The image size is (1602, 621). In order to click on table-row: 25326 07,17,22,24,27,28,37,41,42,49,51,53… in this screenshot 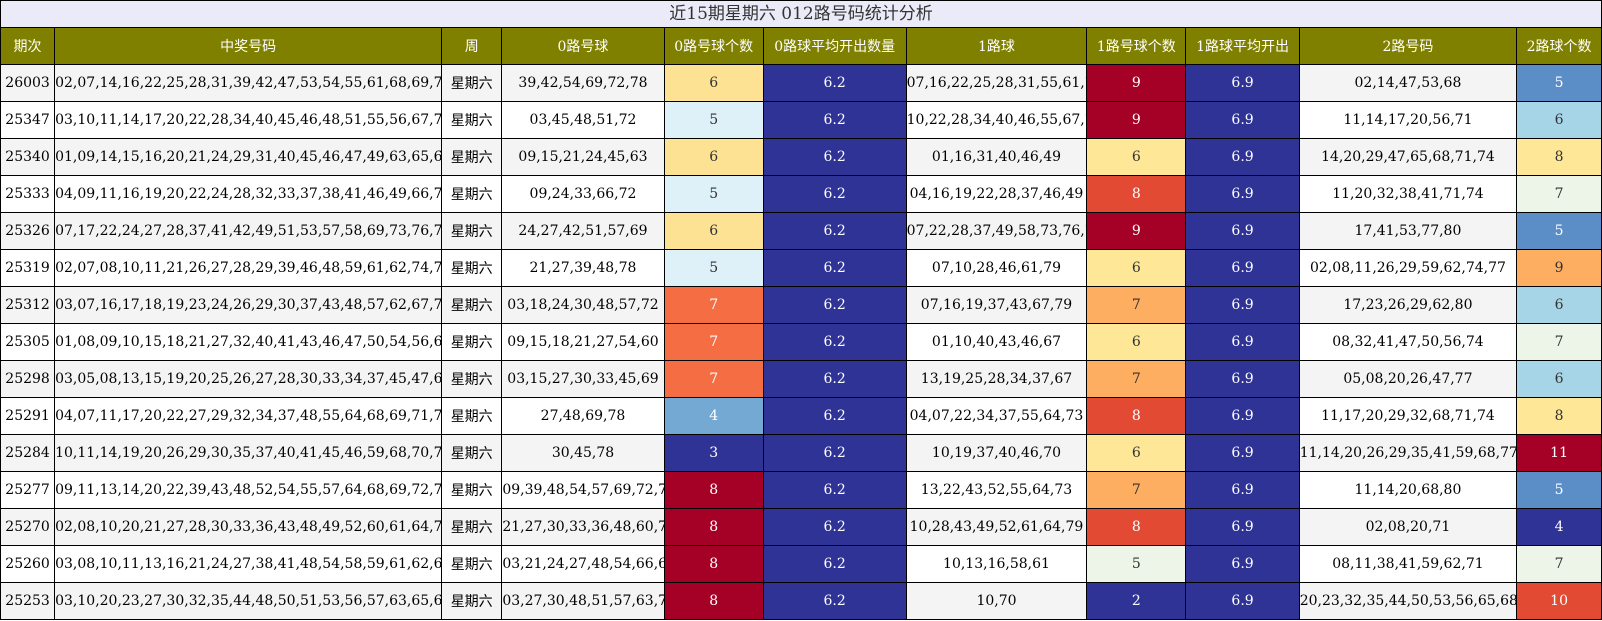, I will do `click(801, 231)`.